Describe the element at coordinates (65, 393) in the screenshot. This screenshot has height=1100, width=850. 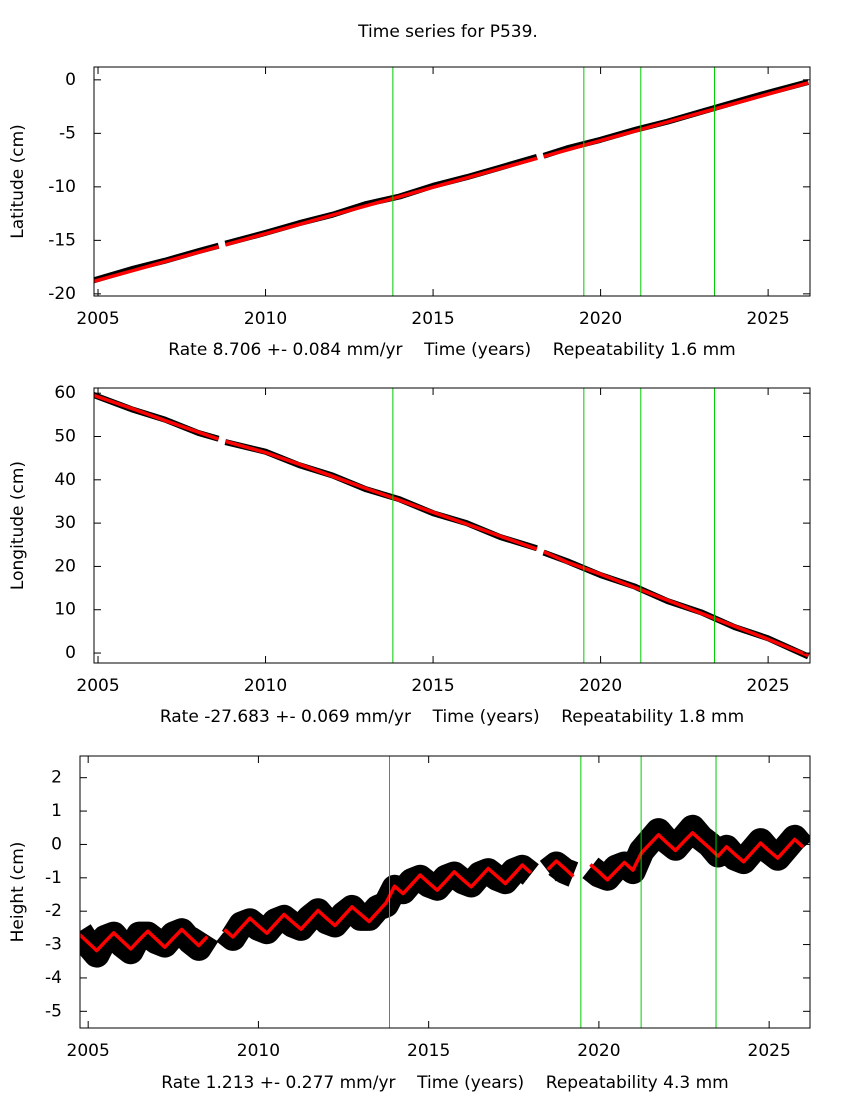
I see `y-tick-label: 60` at that location.